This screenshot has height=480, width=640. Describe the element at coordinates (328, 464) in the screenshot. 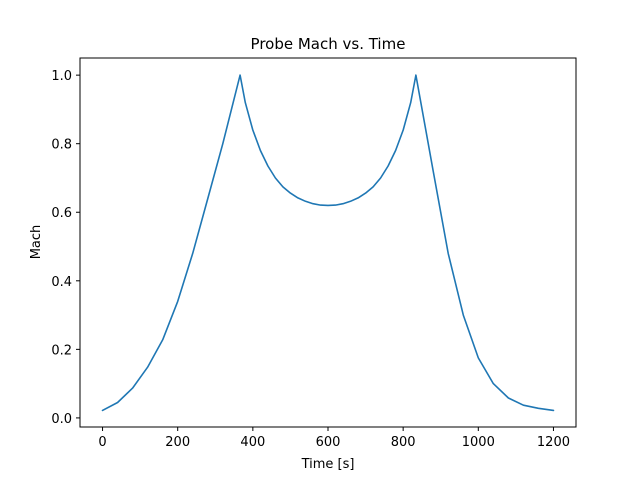

I see `x-axis-label: Time [s]` at that location.